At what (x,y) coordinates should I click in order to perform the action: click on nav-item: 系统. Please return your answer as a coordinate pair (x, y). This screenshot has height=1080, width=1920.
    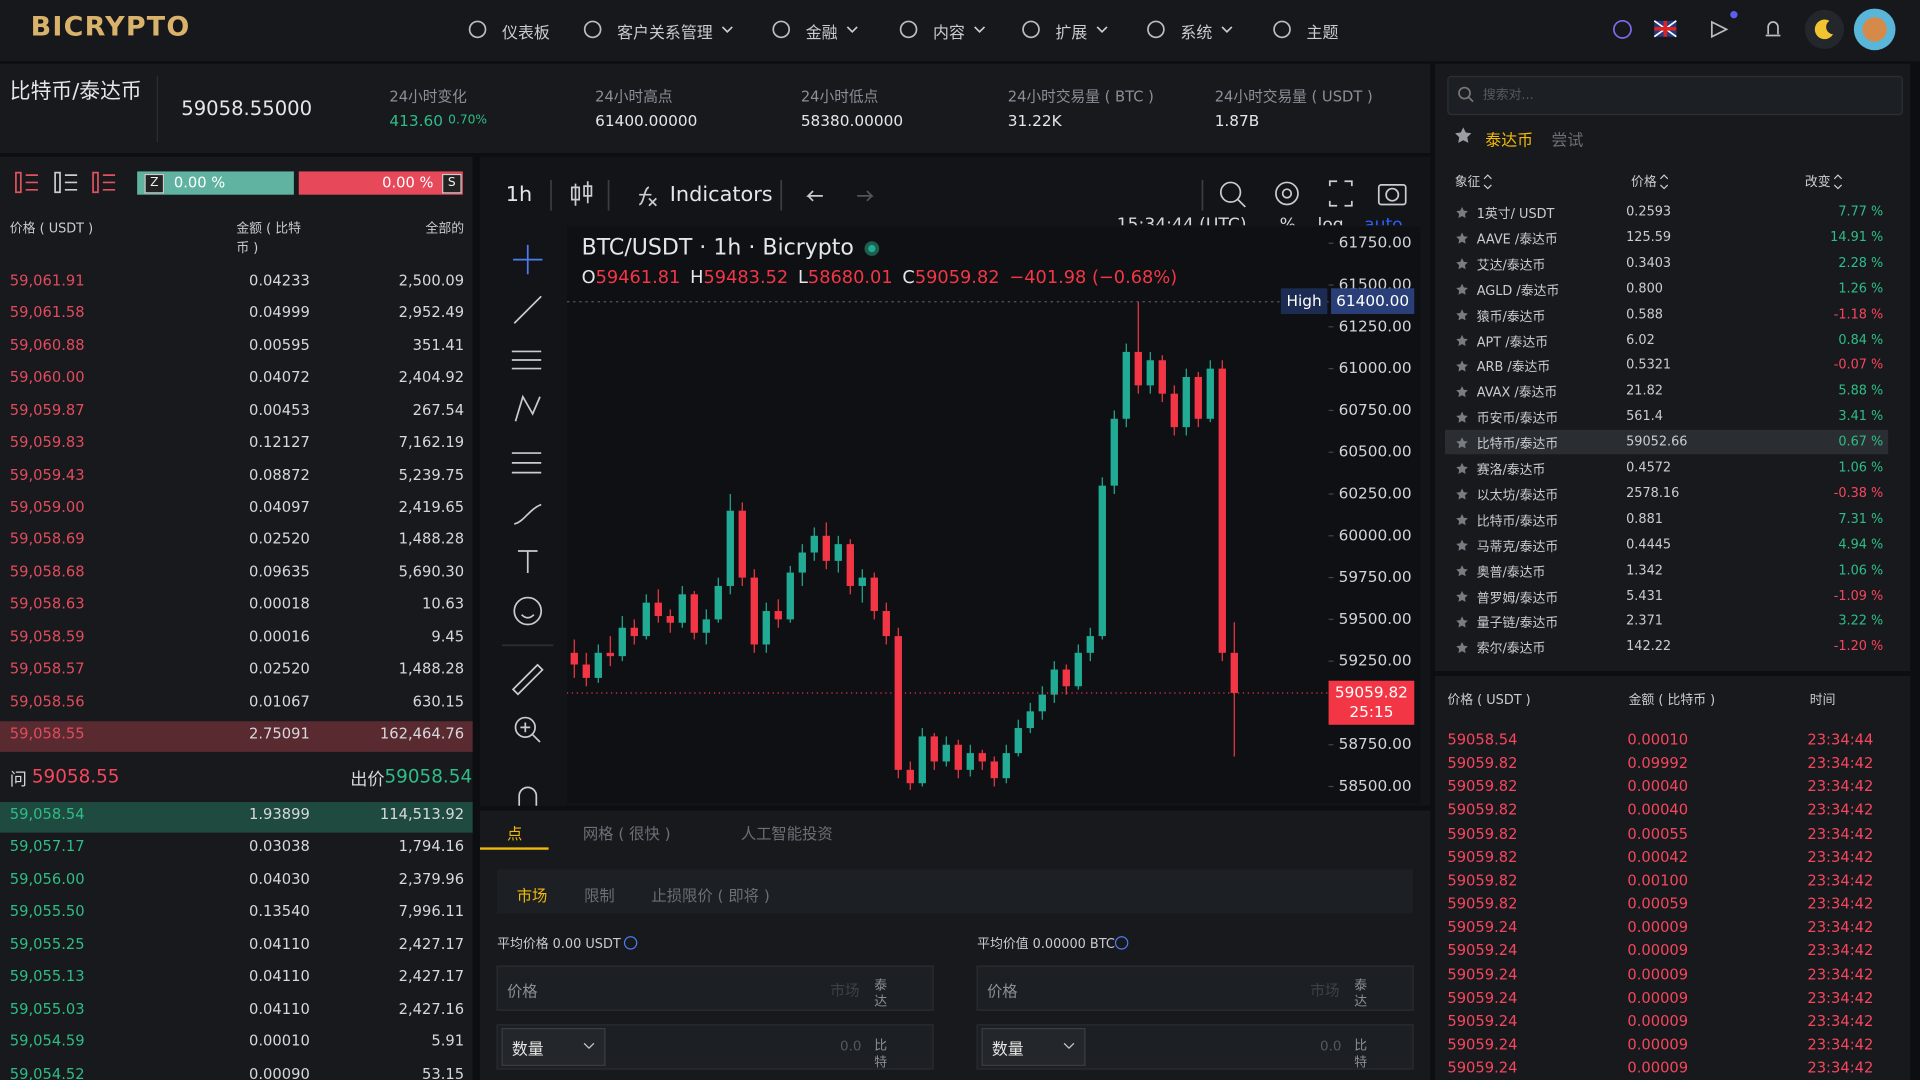
    Looking at the image, I should click on (1196, 33).